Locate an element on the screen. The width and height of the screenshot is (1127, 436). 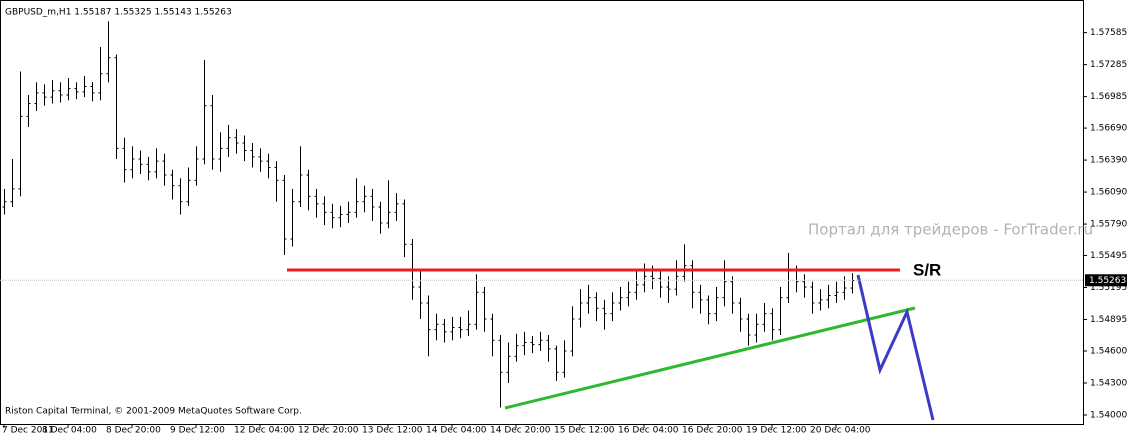
x-tick-label: 9 Dec 12:00 is located at coordinates (197, 431).